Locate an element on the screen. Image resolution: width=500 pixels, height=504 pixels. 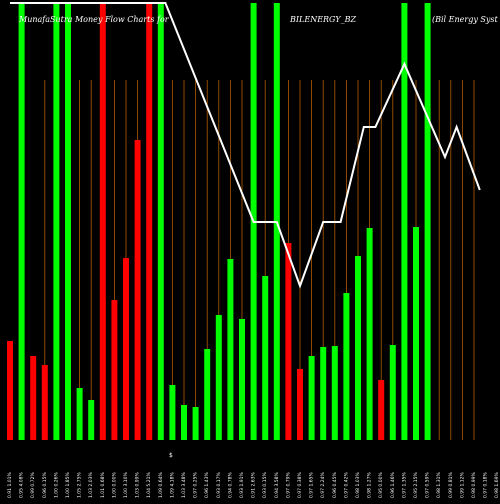
x-tick-label: 0.96 0.15% is located at coordinates (45, 485).